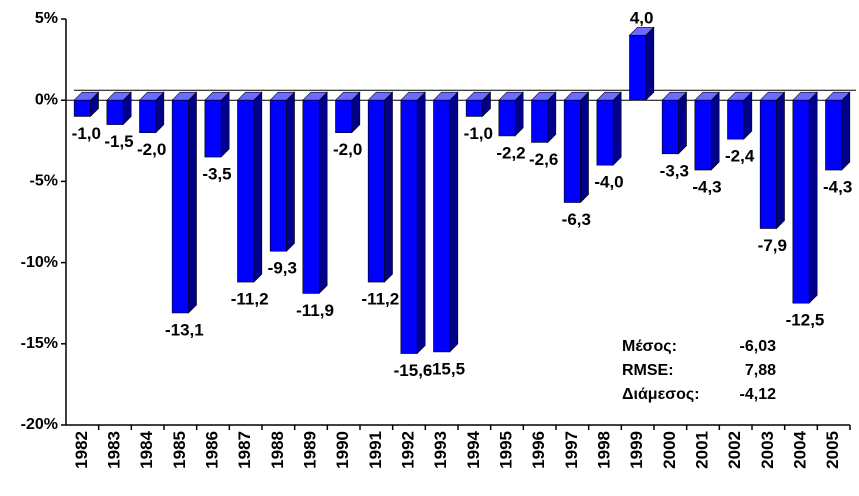 The image size is (859, 496). What do you see at coordinates (282, 268) in the screenshot?
I see `data-label: -9,3` at bounding box center [282, 268].